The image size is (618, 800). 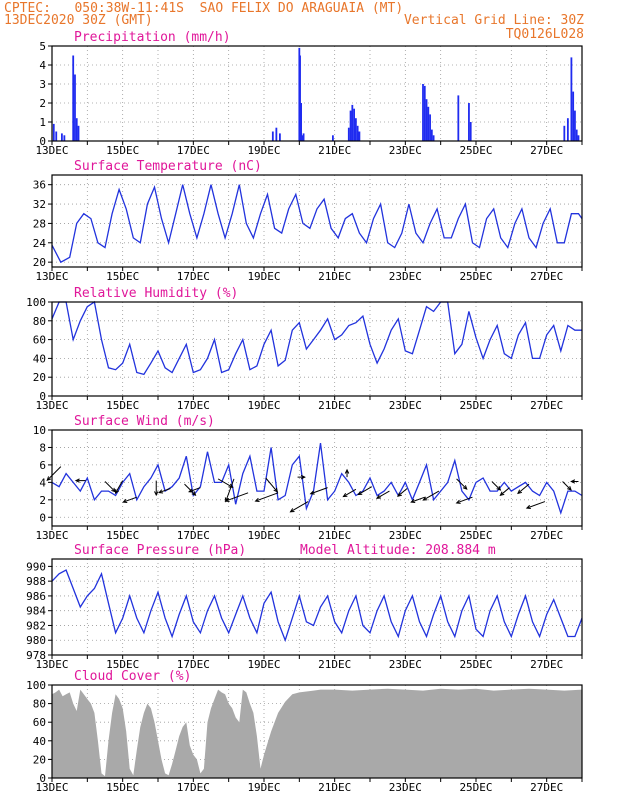 What do you see at coordinates (42, 465) in the screenshot?
I see `wind-ytick-label: 6` at bounding box center [42, 465].